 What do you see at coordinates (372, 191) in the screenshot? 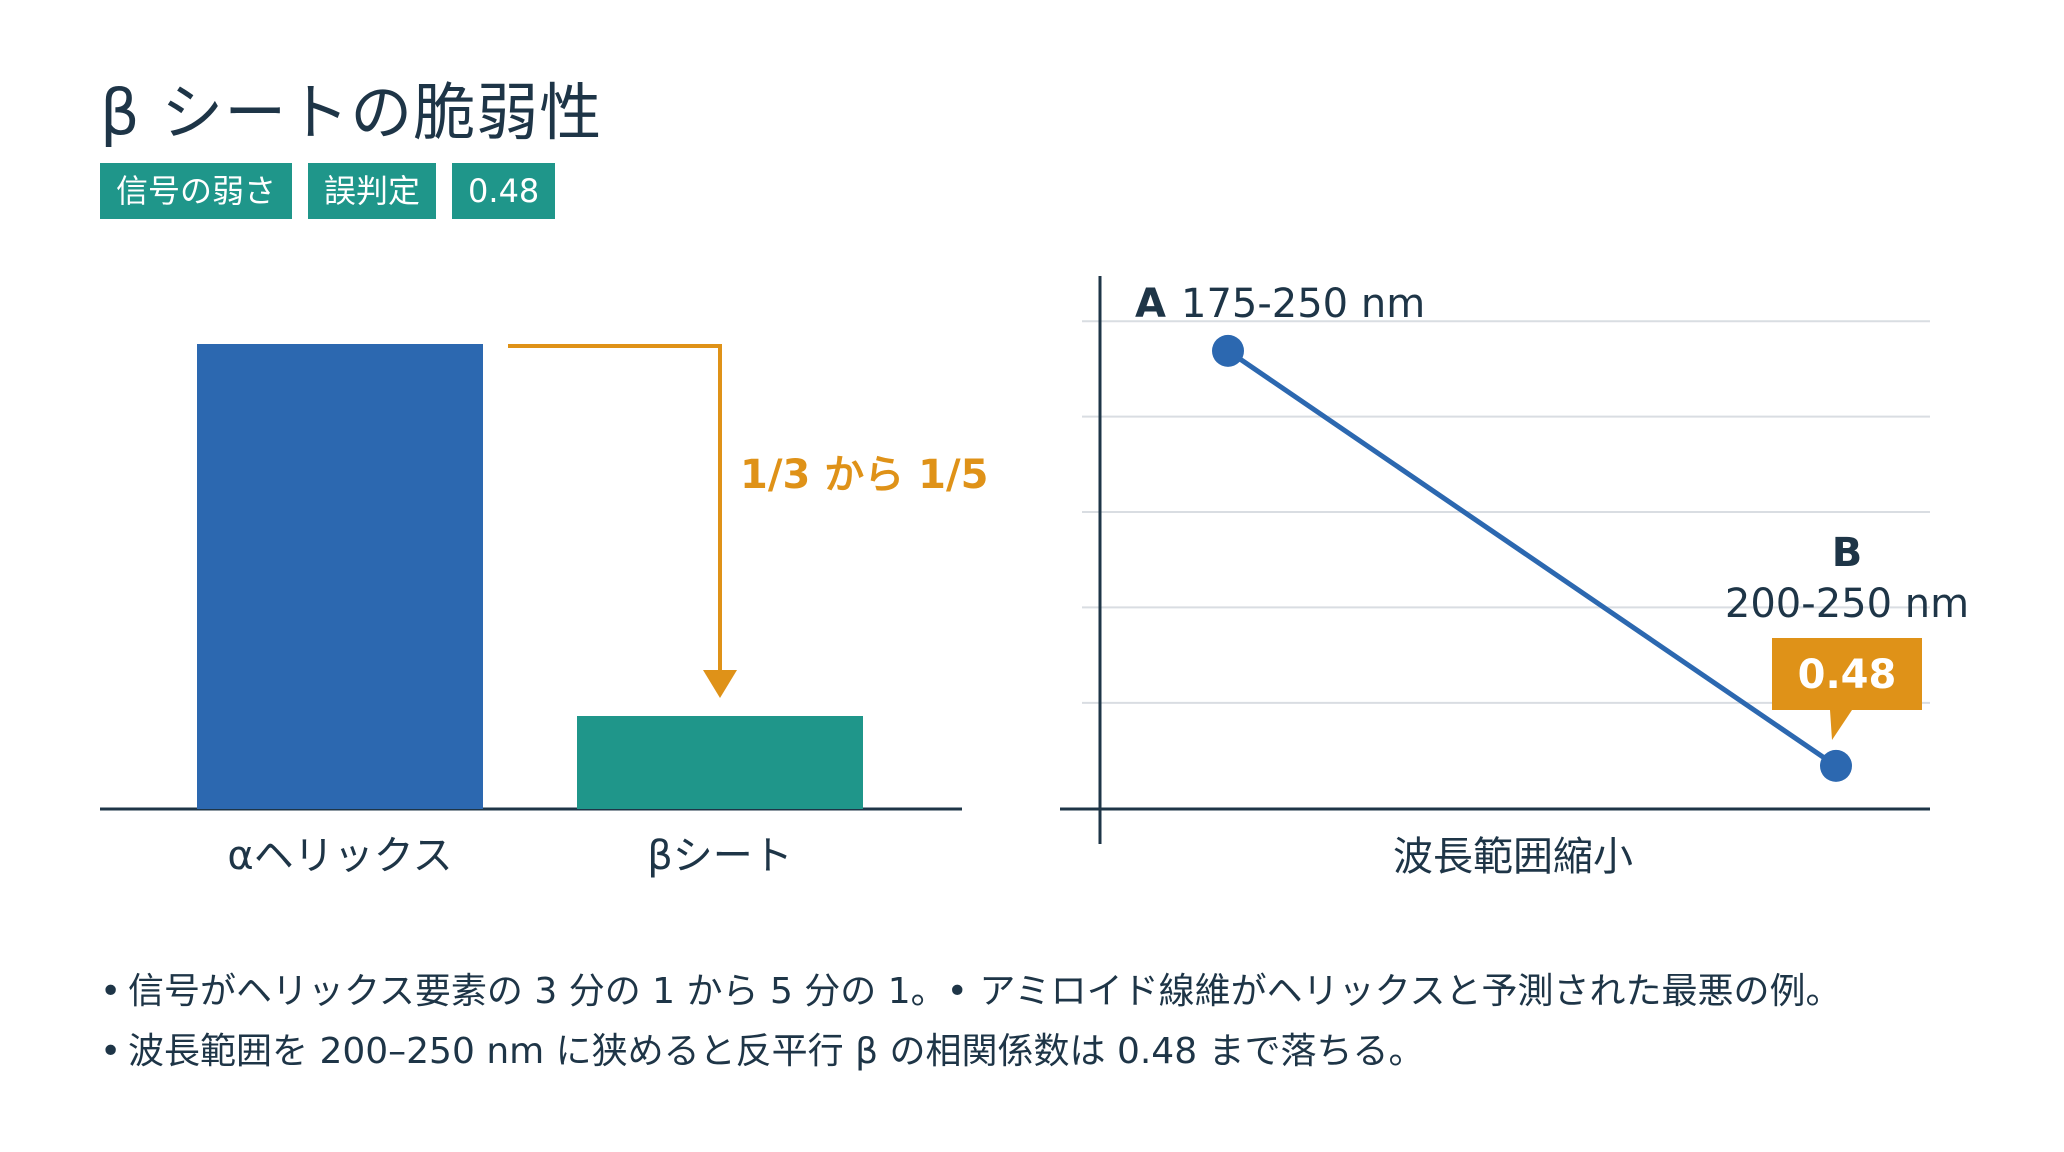
I see `tag-misclassification: 誤判定` at bounding box center [372, 191].